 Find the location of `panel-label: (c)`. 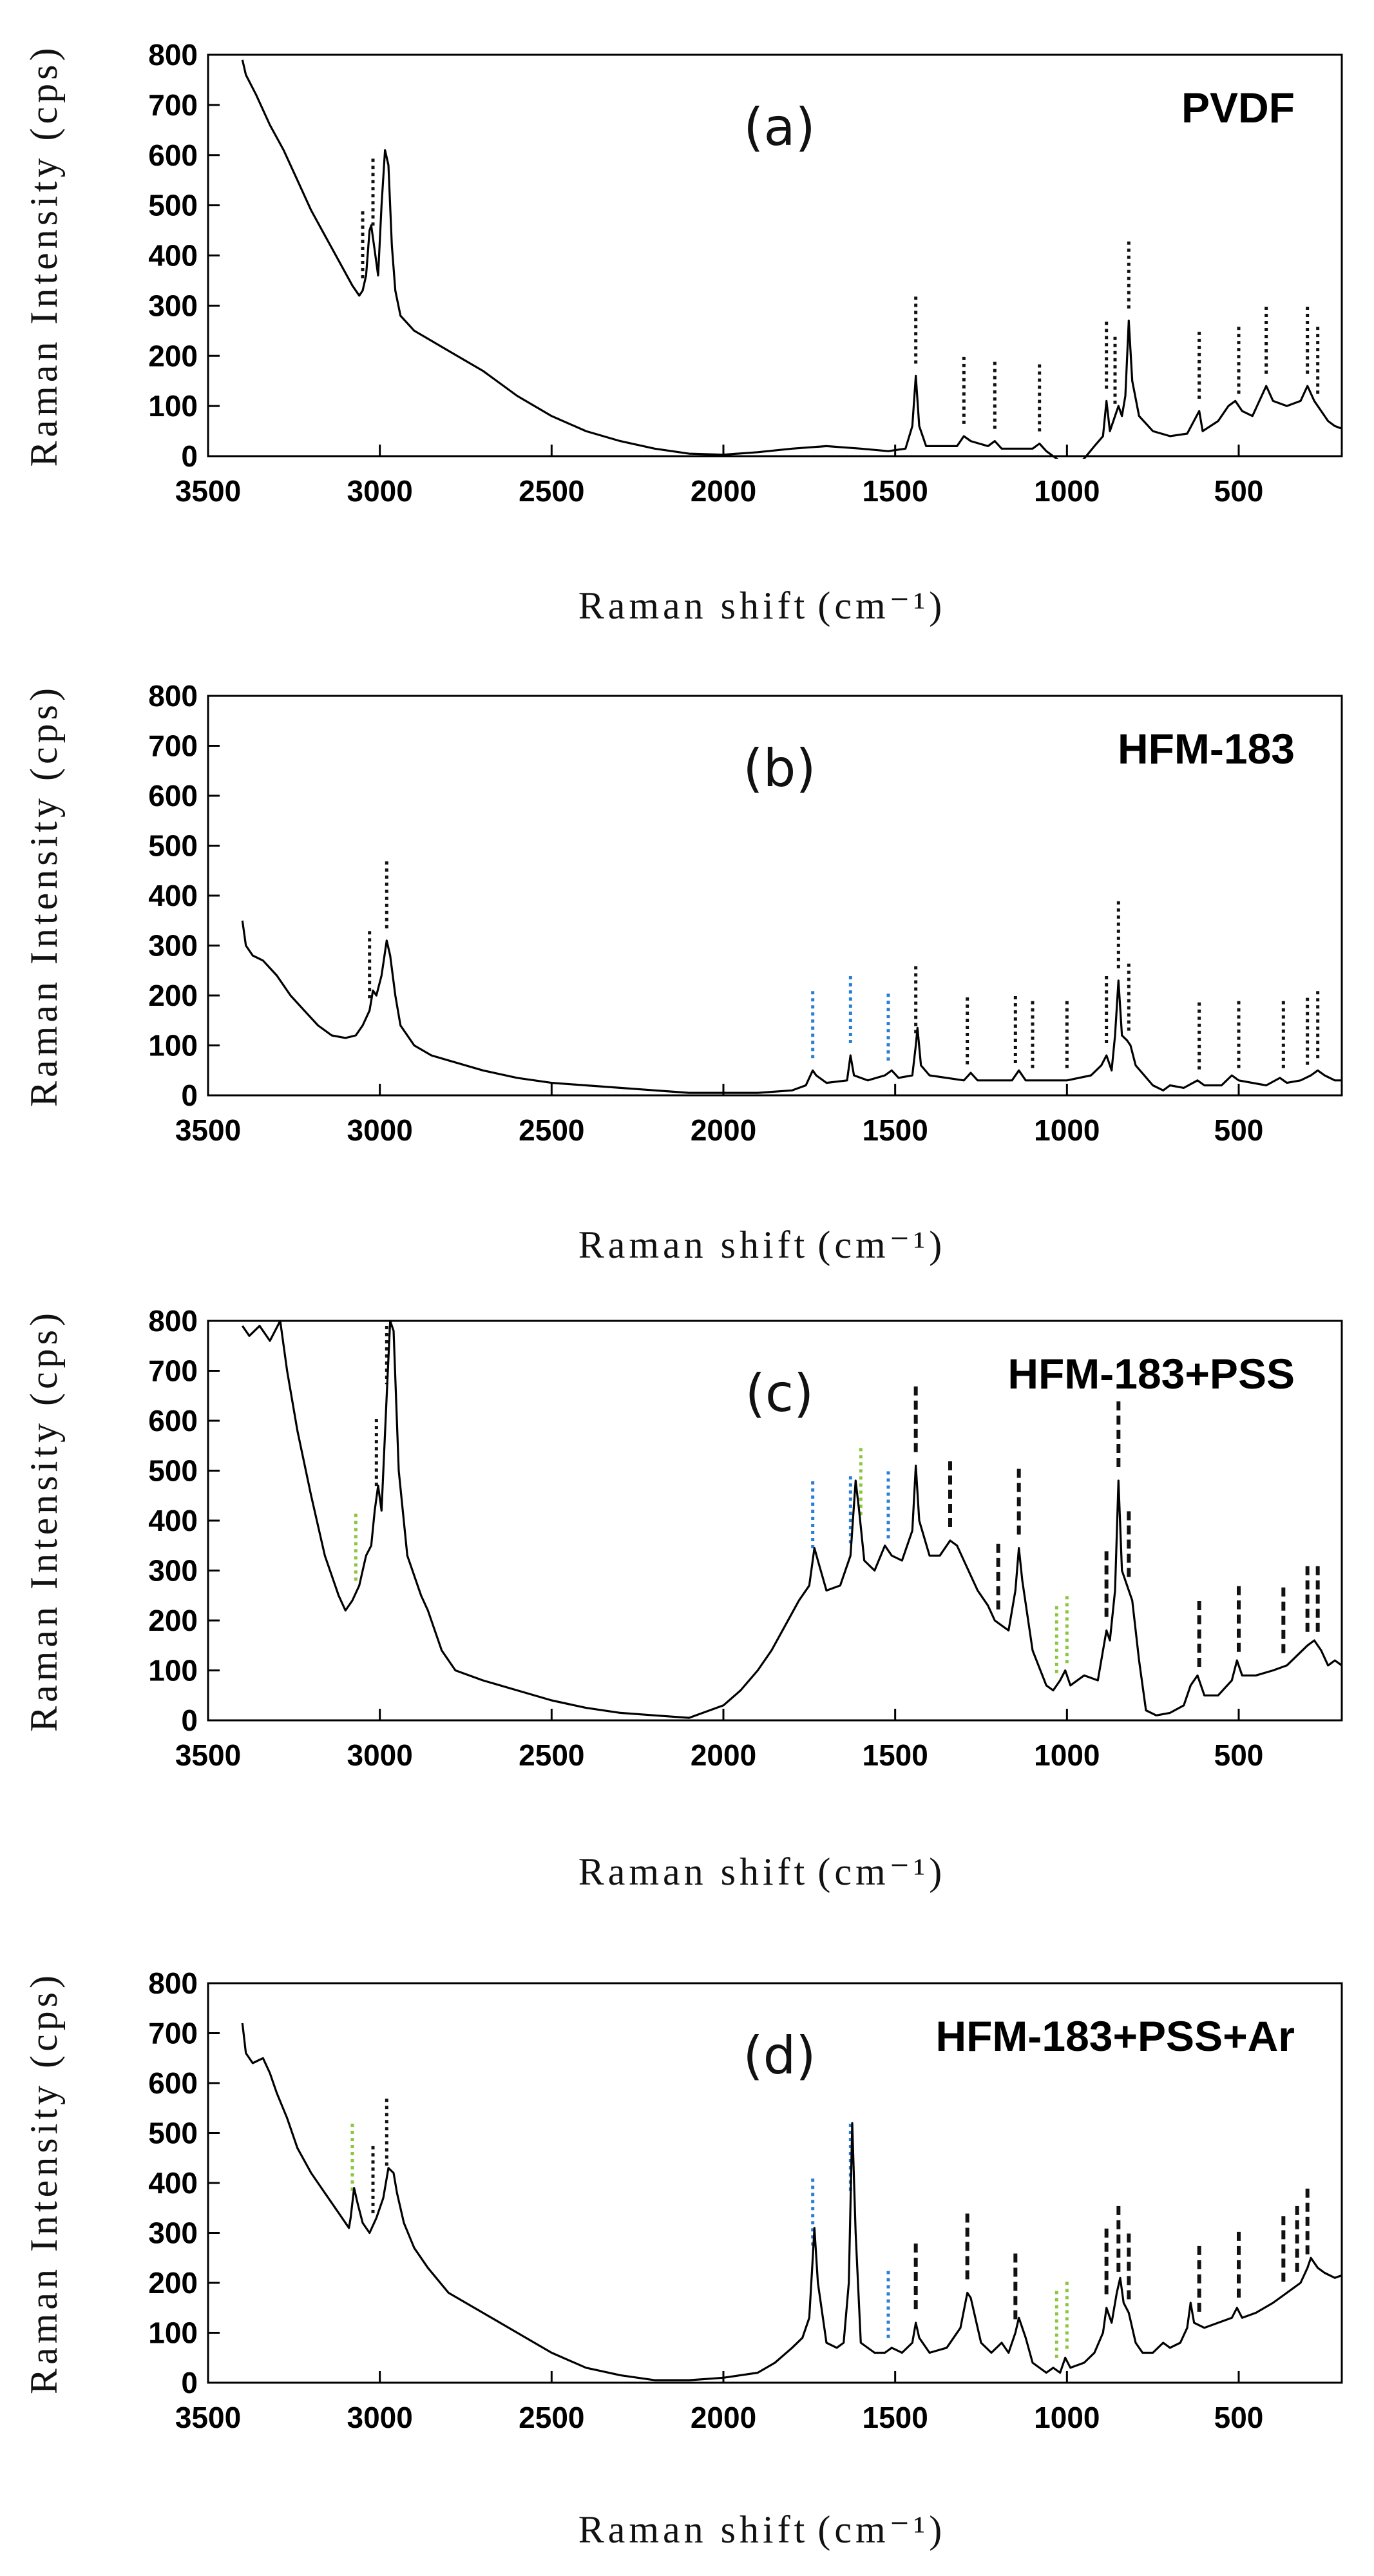

panel-label: (c) is located at coordinates (779, 1393).